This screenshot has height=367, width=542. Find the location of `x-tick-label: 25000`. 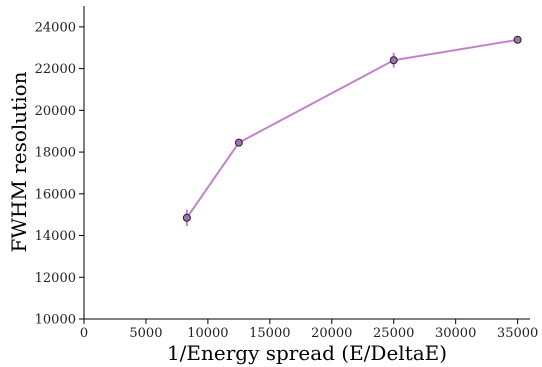

x-tick-label: 25000 is located at coordinates (393, 333).